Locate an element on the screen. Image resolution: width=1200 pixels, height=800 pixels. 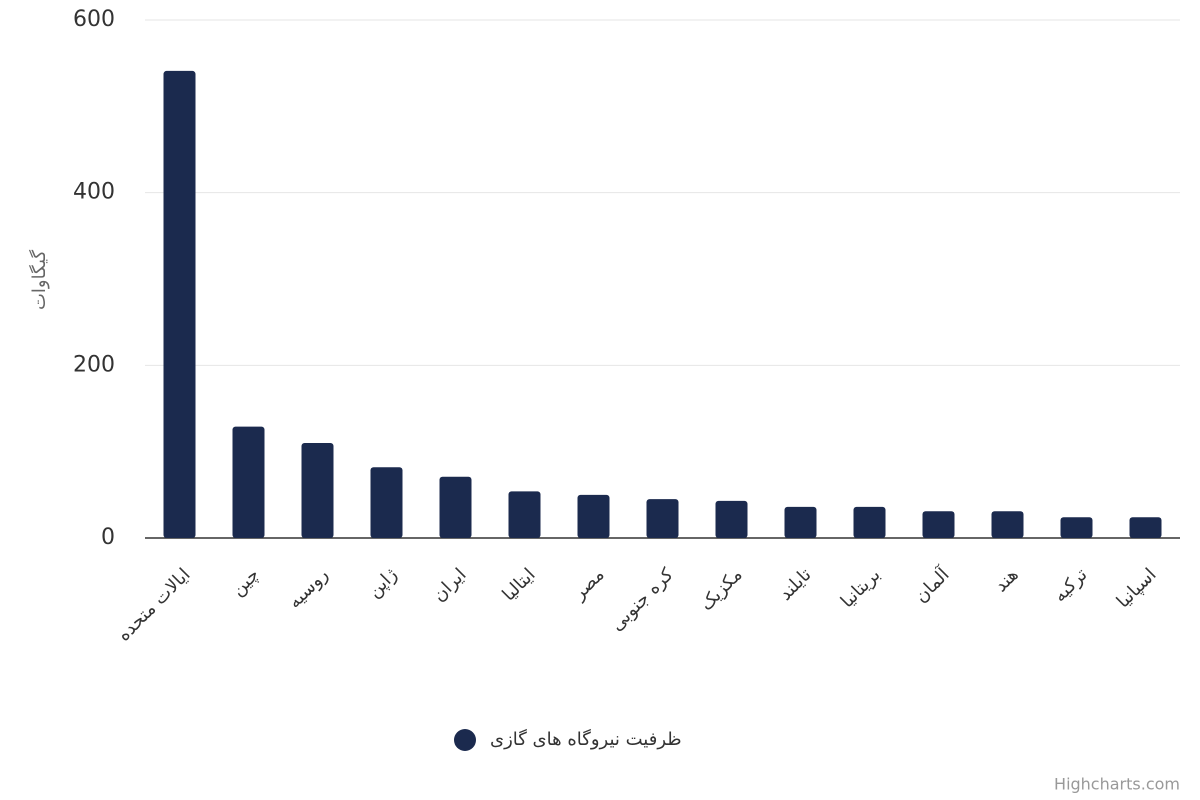
legend-label: ظرفیت نیروگاه های گازی is located at coordinates (586, 739).